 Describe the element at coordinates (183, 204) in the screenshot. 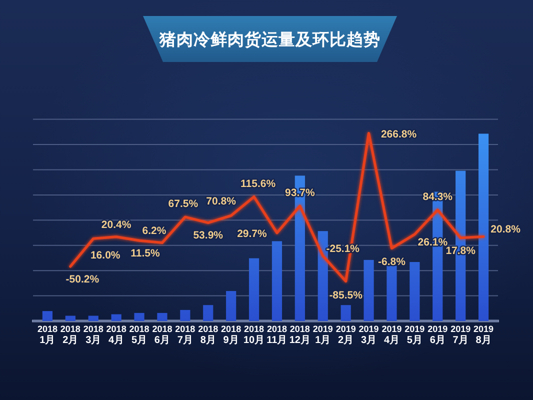

I see `data-label: 67.5%` at that location.